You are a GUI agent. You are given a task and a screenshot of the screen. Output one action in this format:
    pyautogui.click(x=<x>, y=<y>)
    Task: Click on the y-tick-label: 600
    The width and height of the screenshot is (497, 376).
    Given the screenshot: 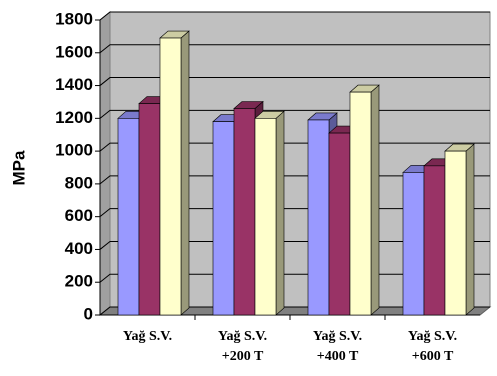 What is the action you would take?
    pyautogui.click(x=79, y=215)
    